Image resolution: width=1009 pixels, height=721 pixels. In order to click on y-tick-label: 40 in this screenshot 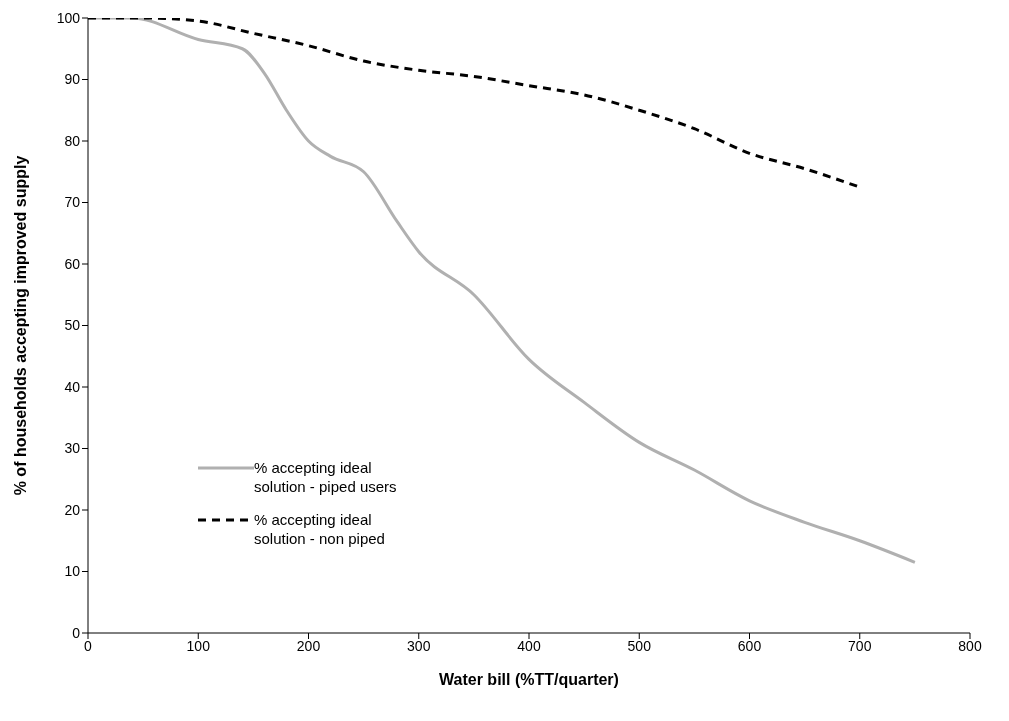, I will do `click(72, 386)`.